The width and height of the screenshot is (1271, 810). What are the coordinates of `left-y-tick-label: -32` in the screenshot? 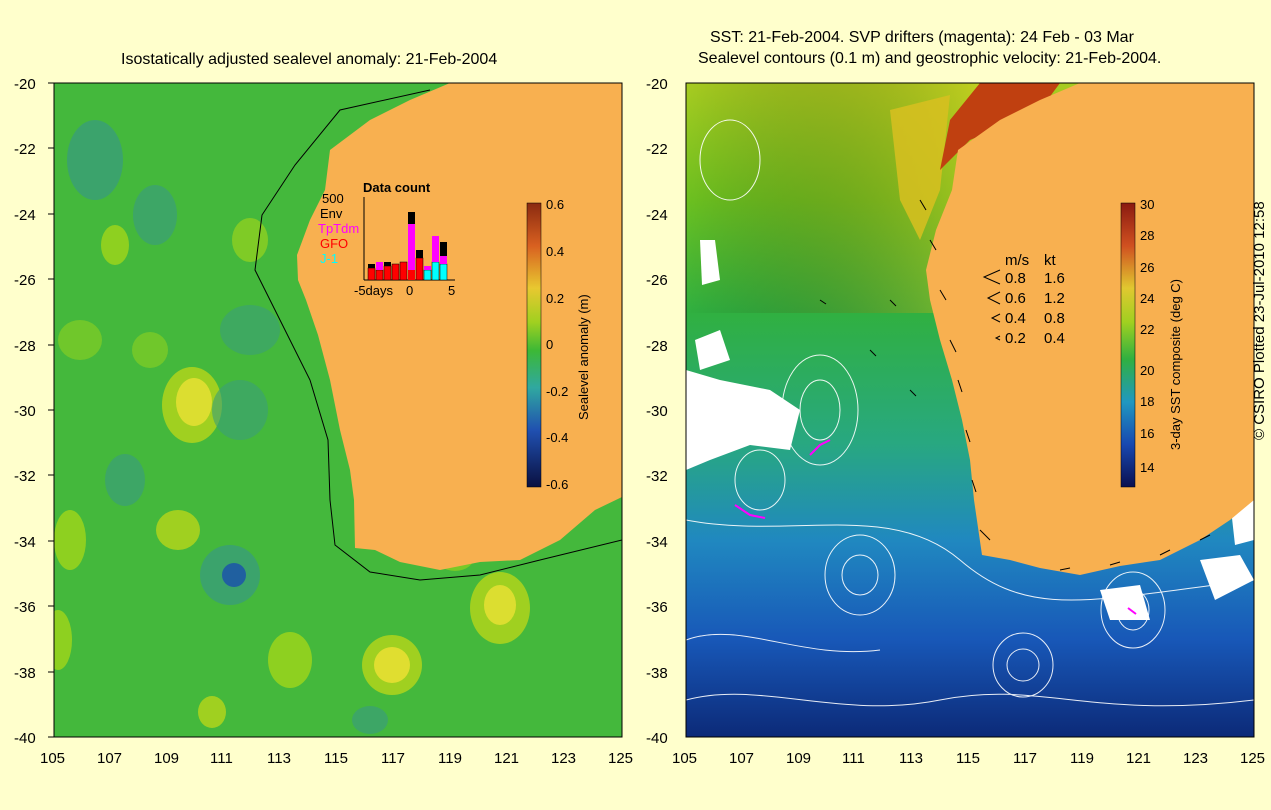 It's located at (25, 476).